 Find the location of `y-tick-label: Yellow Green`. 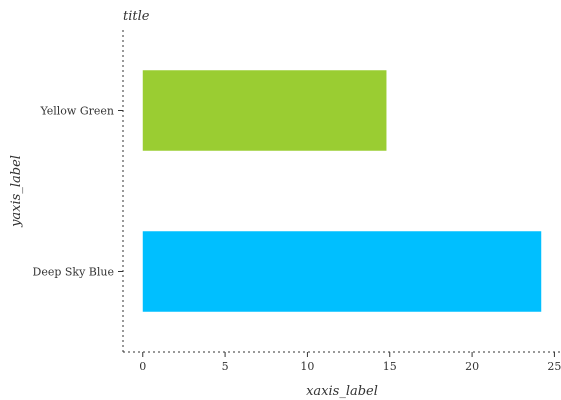

y-tick-label: Yellow Green is located at coordinates (76, 111).